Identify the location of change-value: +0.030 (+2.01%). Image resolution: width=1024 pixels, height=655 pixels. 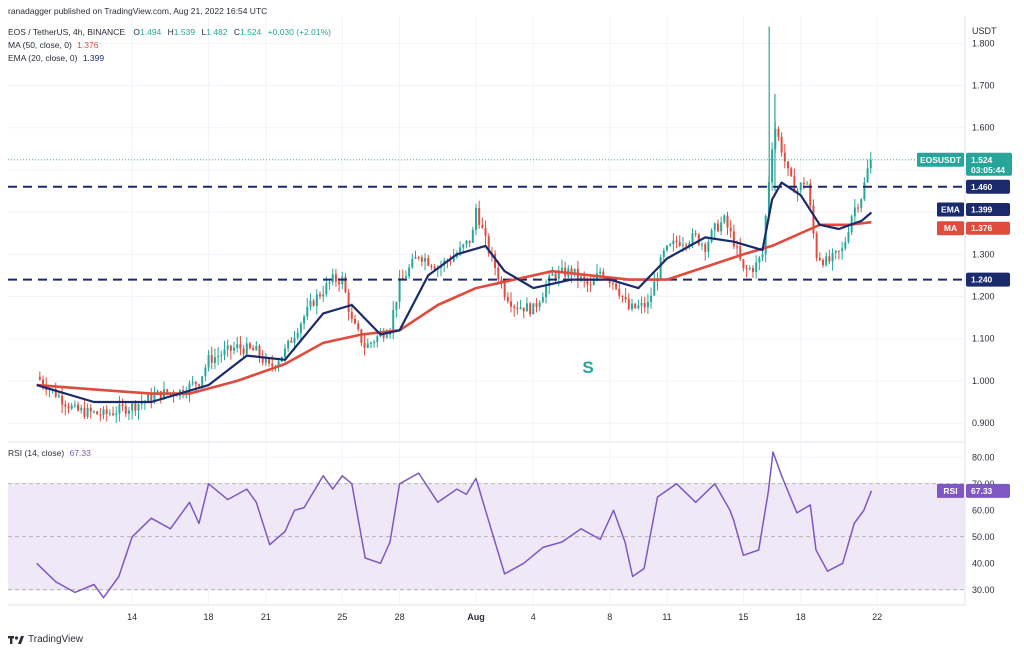
(299, 32).